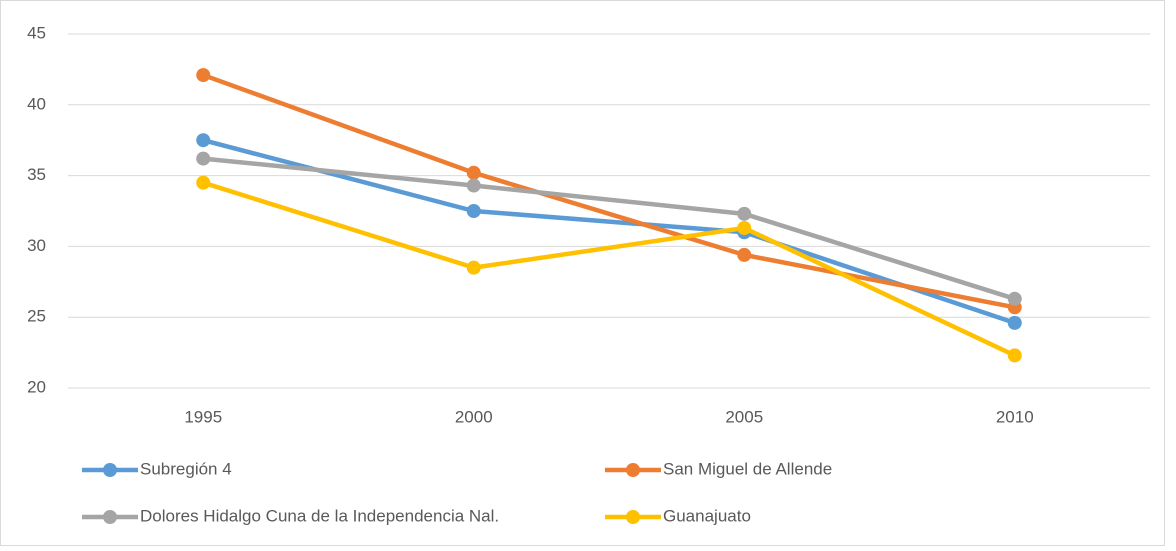  Describe the element at coordinates (36, 245) in the screenshot. I see `y-tick-label: 30` at that location.